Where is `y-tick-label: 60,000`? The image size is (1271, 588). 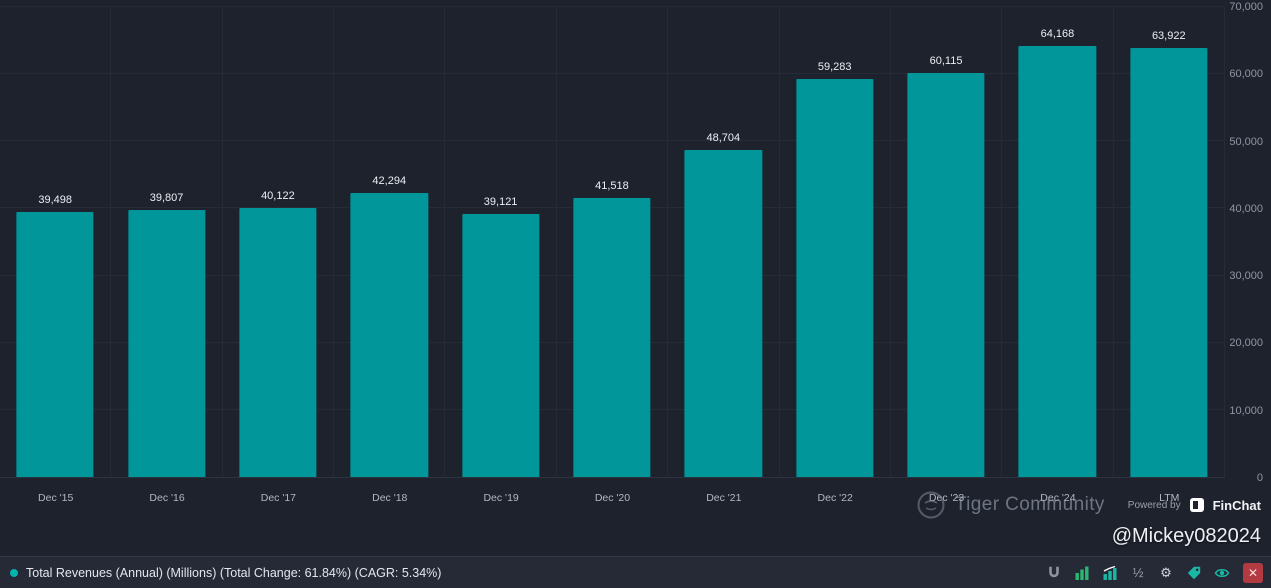
y-tick-label: 60,000 is located at coordinates (1246, 74).